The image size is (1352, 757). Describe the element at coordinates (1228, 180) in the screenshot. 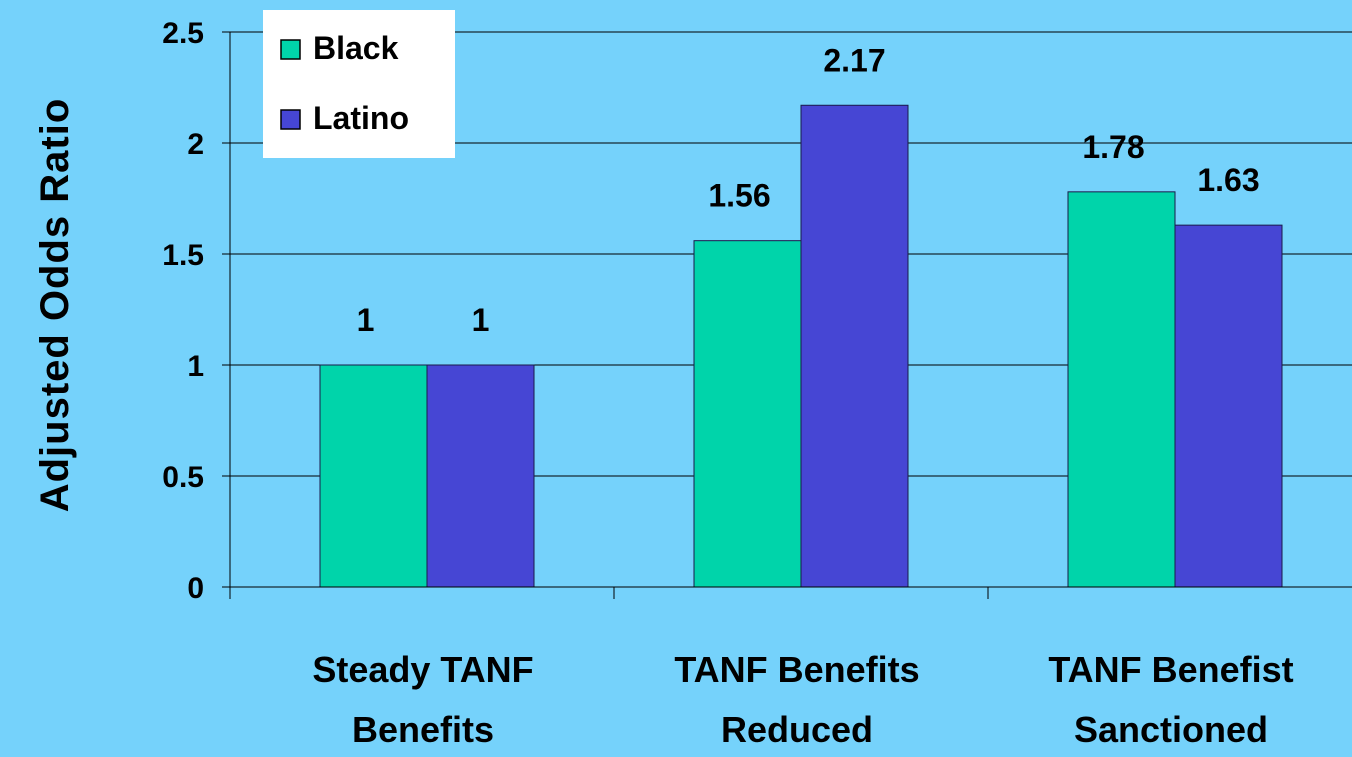

I see `data-label: 1.63` at that location.